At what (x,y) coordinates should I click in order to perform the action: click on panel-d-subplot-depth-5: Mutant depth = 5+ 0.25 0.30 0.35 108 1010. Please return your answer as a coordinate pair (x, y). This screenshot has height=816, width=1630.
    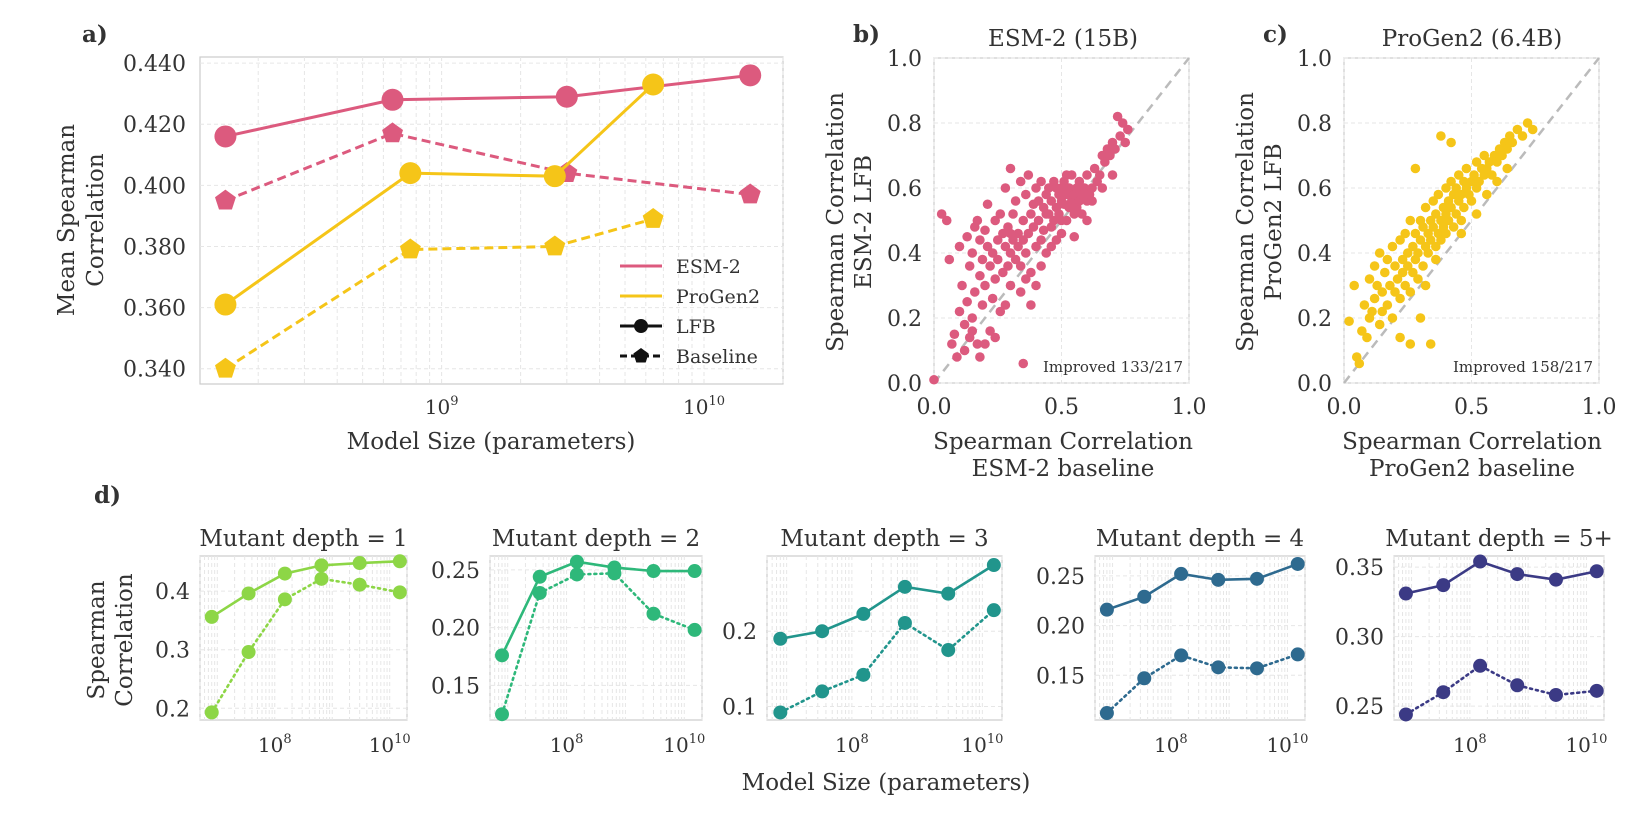
    Looking at the image, I should click on (1474, 641).